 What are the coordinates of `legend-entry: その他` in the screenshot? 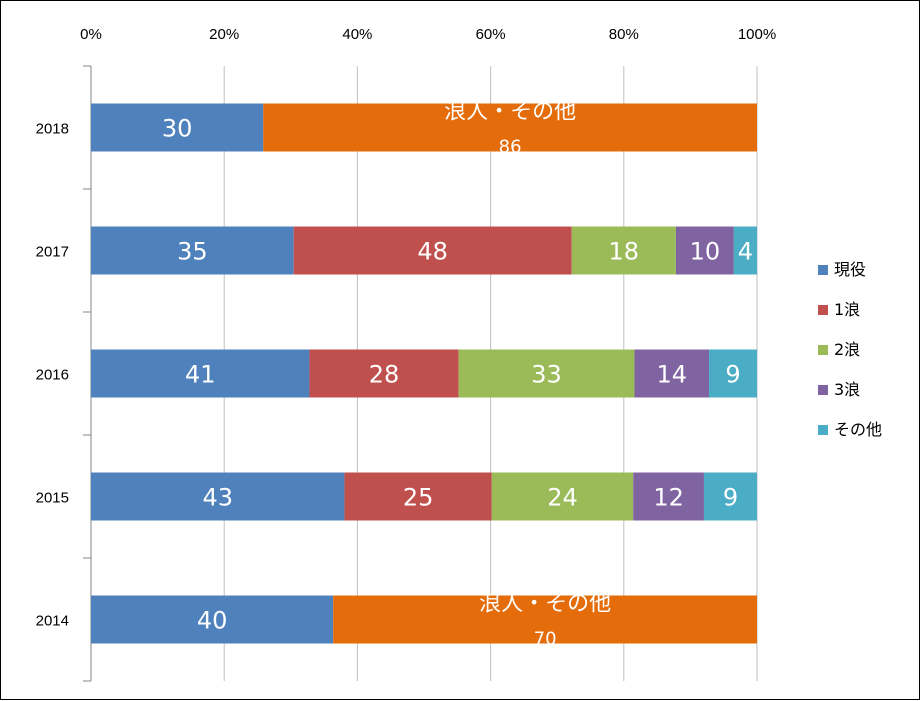 It's located at (858, 429).